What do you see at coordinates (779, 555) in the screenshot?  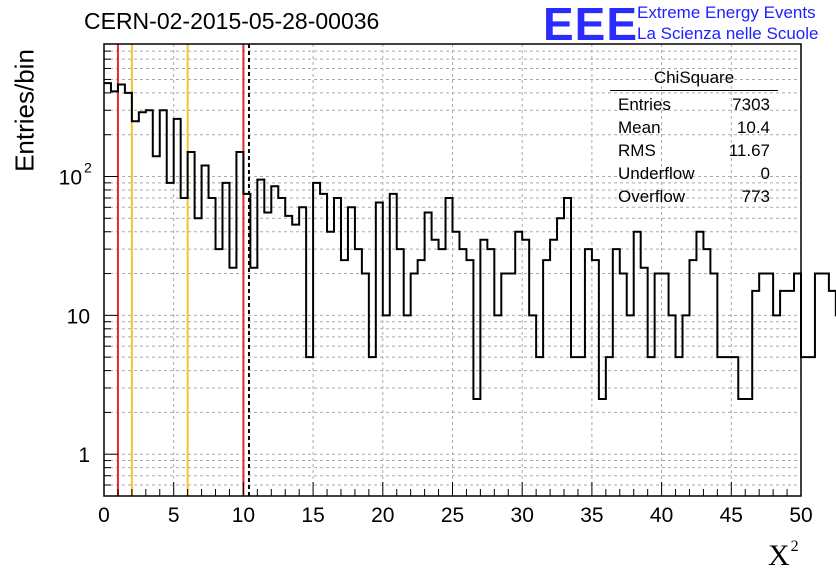 I see `x-axis-label-main: X` at bounding box center [779, 555].